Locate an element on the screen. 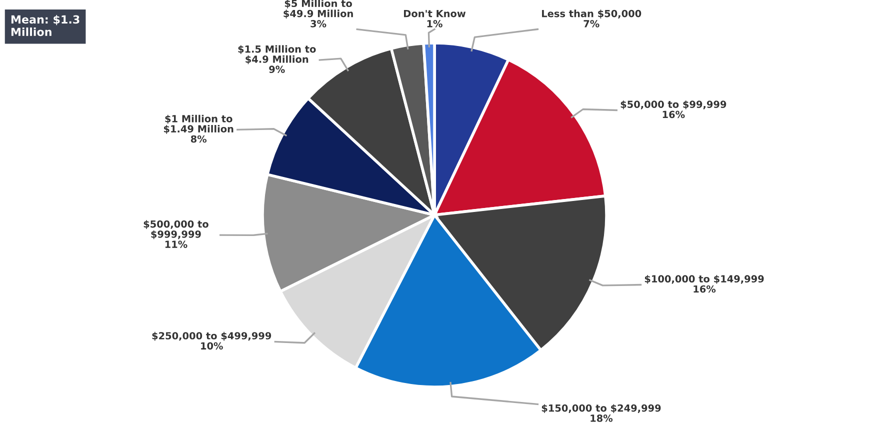  data-label: 11% is located at coordinates (176, 244).